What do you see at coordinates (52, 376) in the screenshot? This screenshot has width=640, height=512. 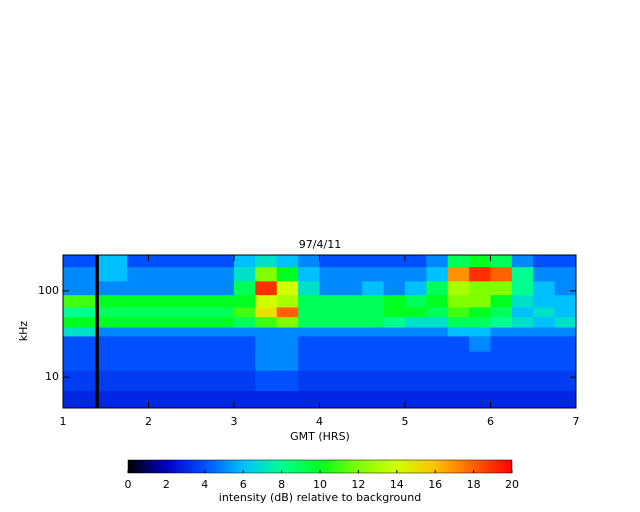 I see `y-tick-label: 10` at bounding box center [52, 376].